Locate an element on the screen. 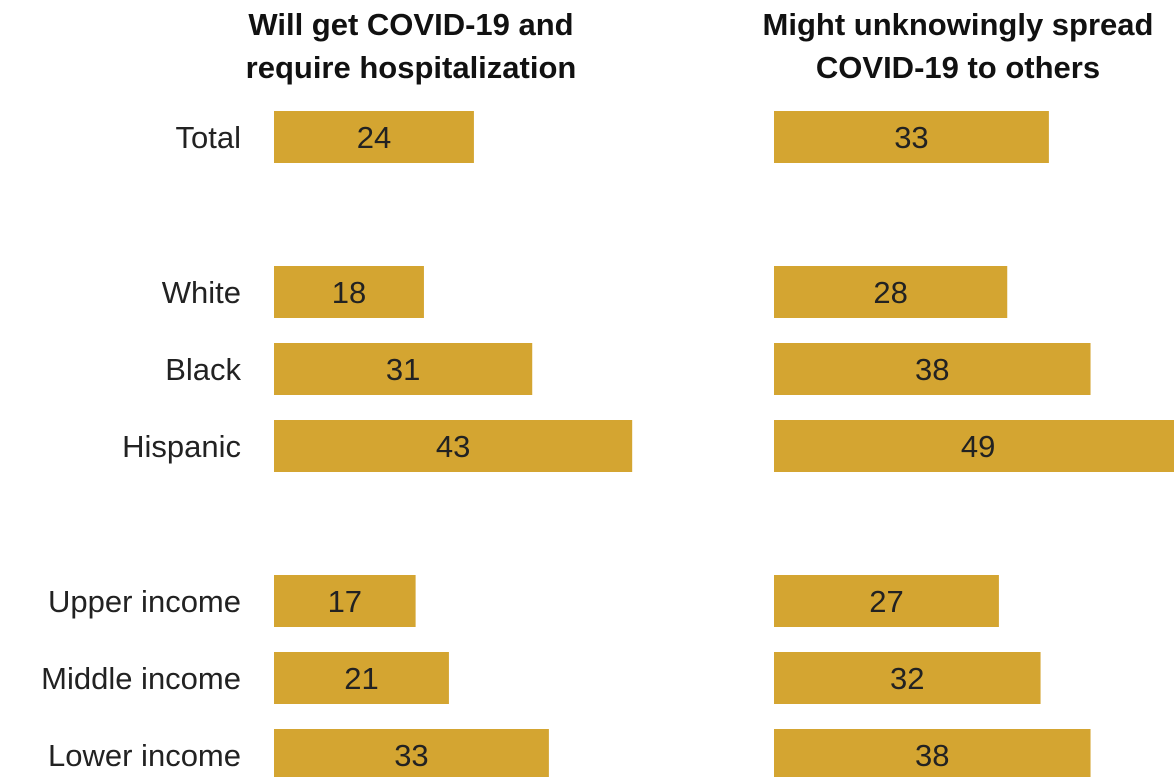  bar-panel-1-hispanic is located at coordinates (453, 446).